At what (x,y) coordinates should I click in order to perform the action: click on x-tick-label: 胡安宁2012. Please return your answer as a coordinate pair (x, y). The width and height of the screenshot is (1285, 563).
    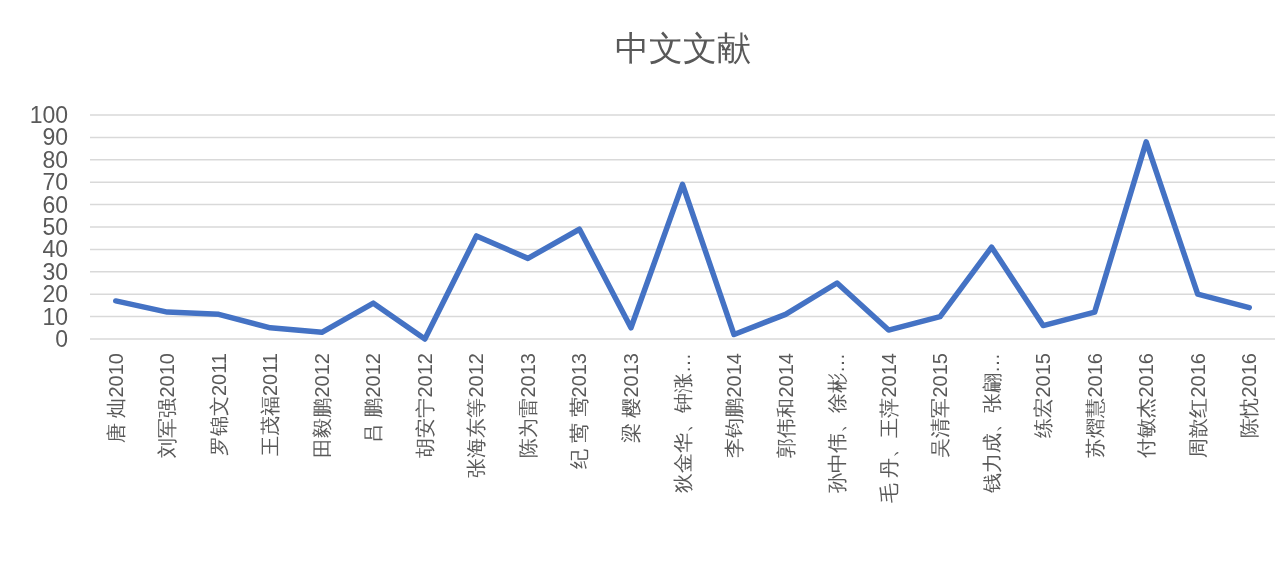
    Looking at the image, I should click on (424, 405).